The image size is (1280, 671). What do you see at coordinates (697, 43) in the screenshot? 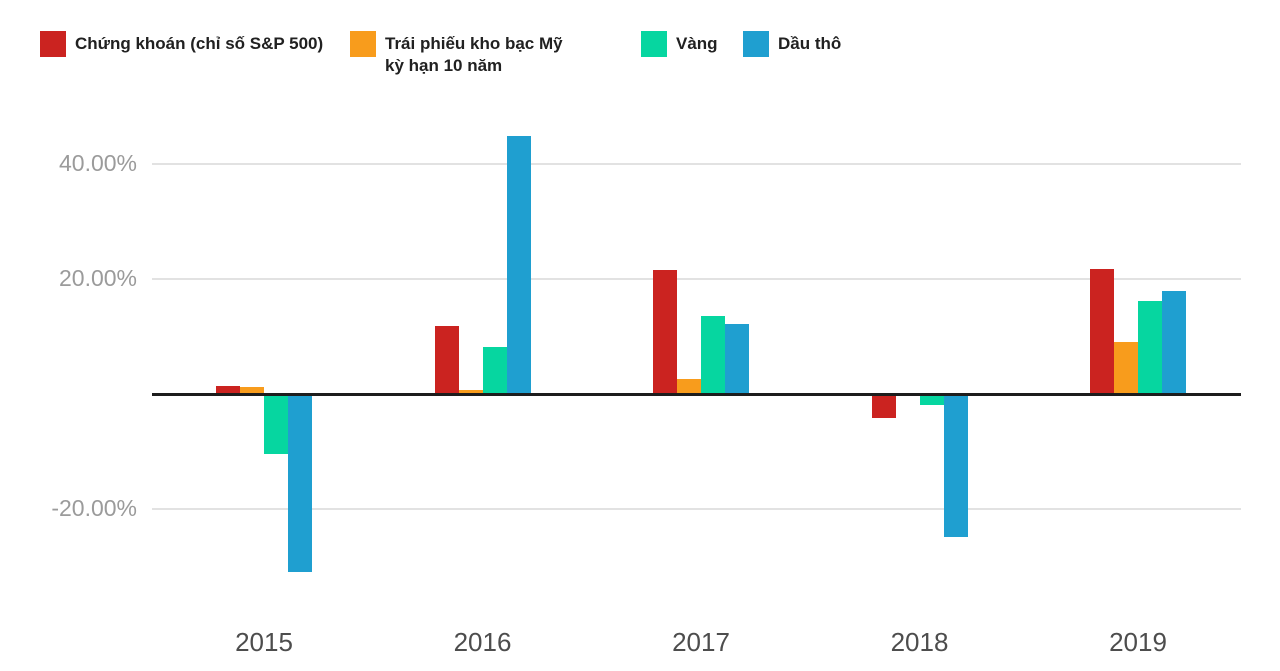
I see `legend-item-label: Vàng` at bounding box center [697, 43].